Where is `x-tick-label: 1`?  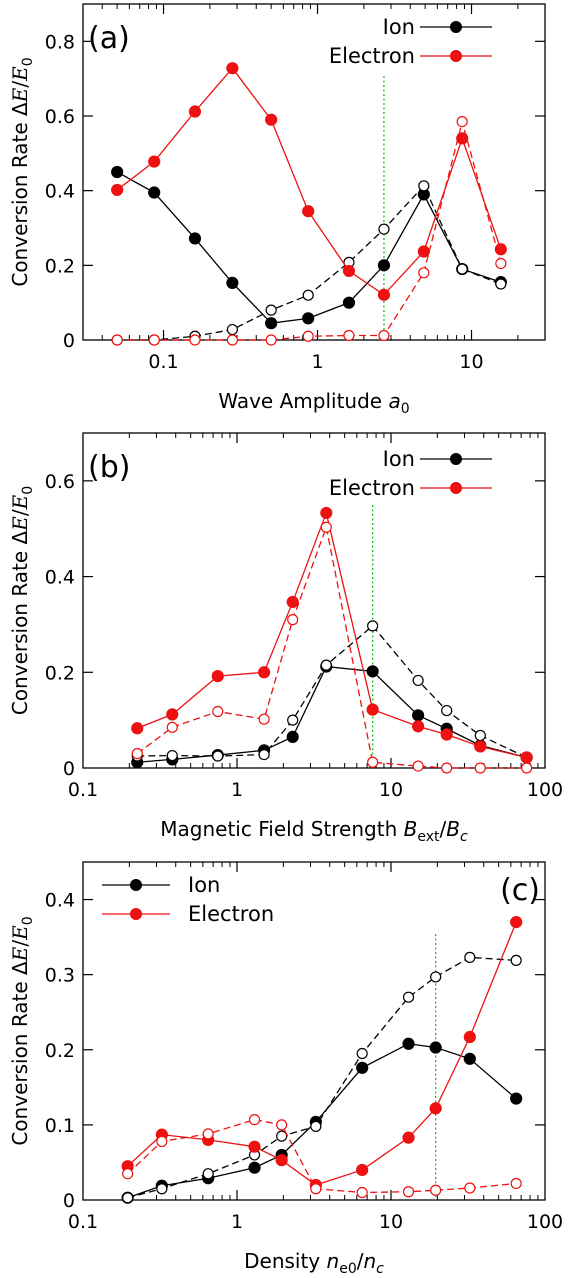 x-tick-label: 1 is located at coordinates (237, 1222).